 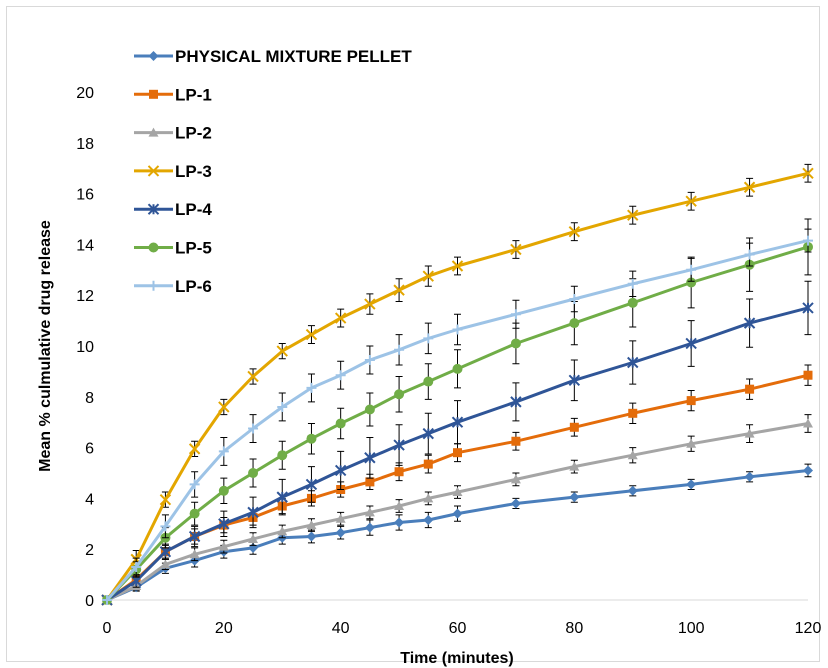 What do you see at coordinates (107, 628) in the screenshot?
I see `x-tick-label: 0` at bounding box center [107, 628].